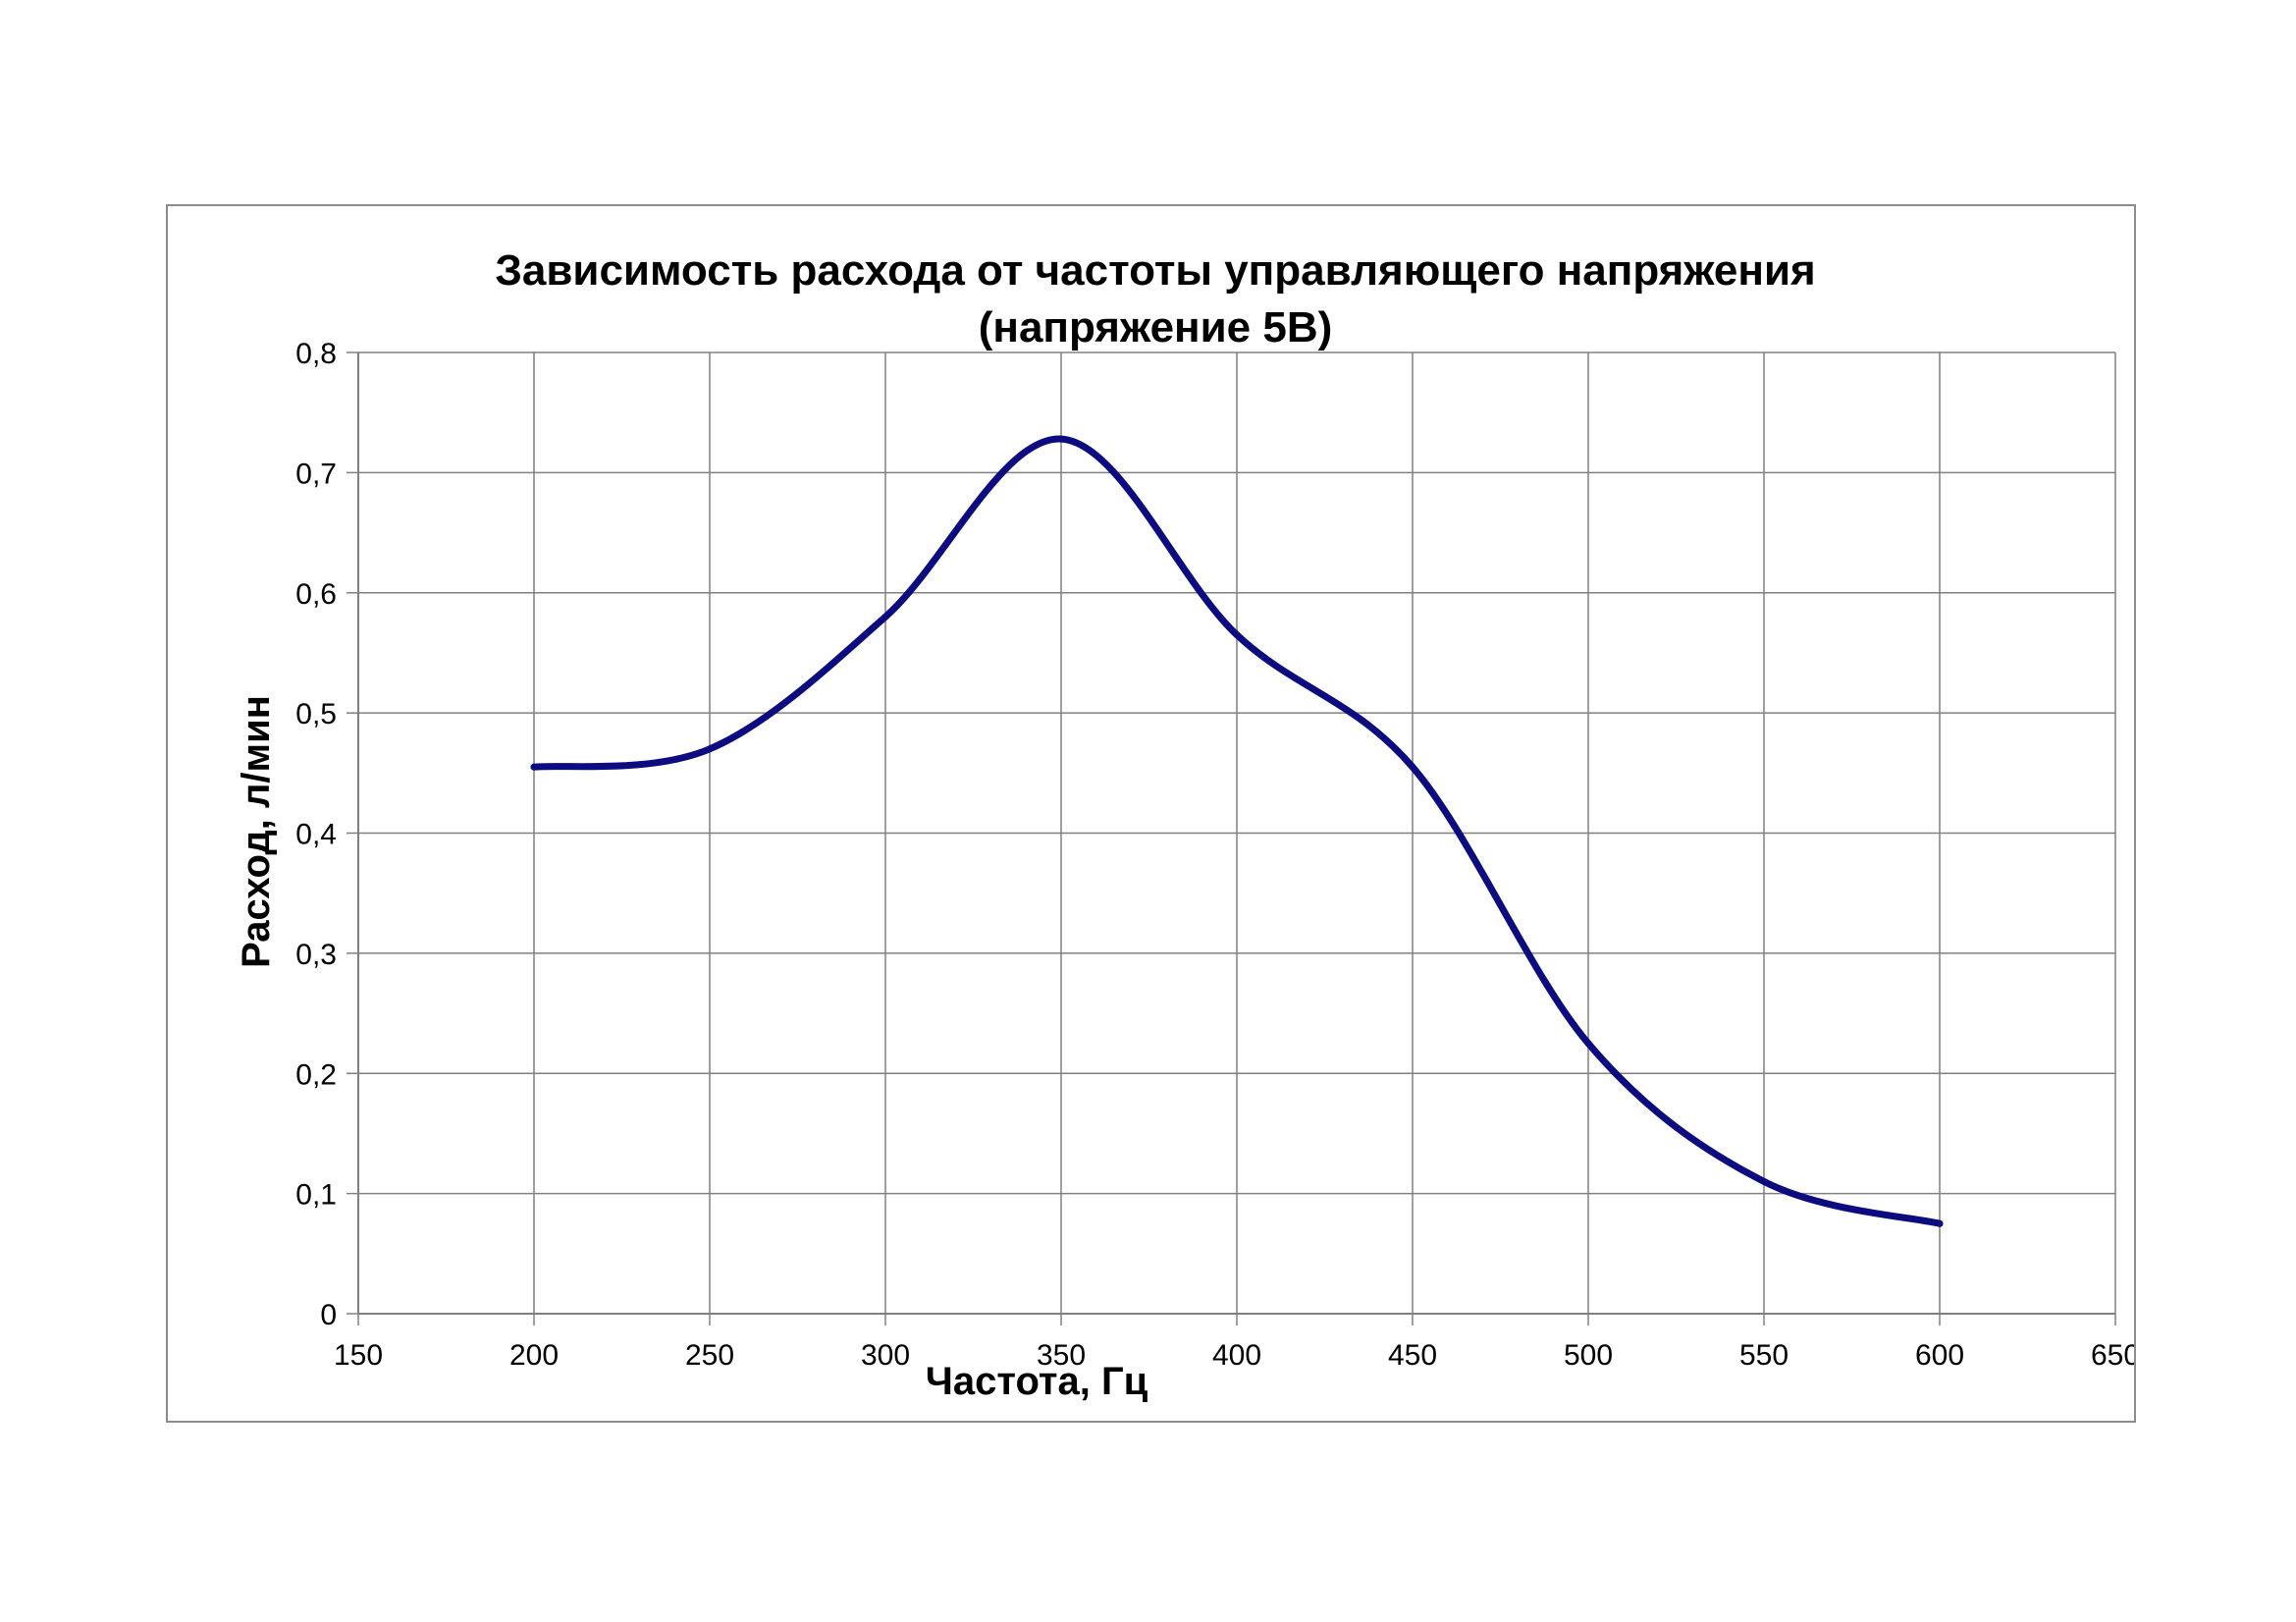  I want to click on y-tick-label: 0,5, so click(316, 714).